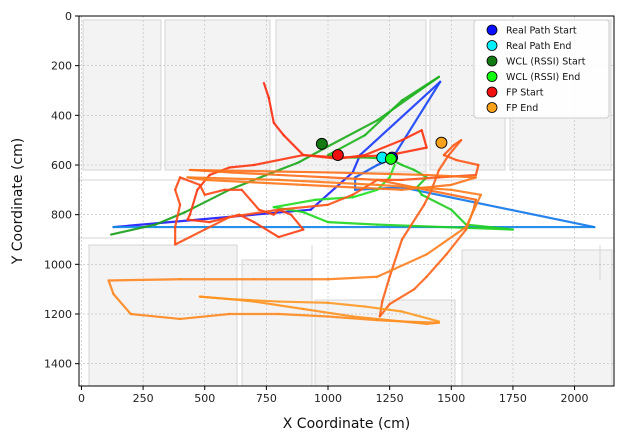  Describe the element at coordinates (546, 62) in the screenshot. I see `legend-label: WCL (RSSI) Start` at that location.